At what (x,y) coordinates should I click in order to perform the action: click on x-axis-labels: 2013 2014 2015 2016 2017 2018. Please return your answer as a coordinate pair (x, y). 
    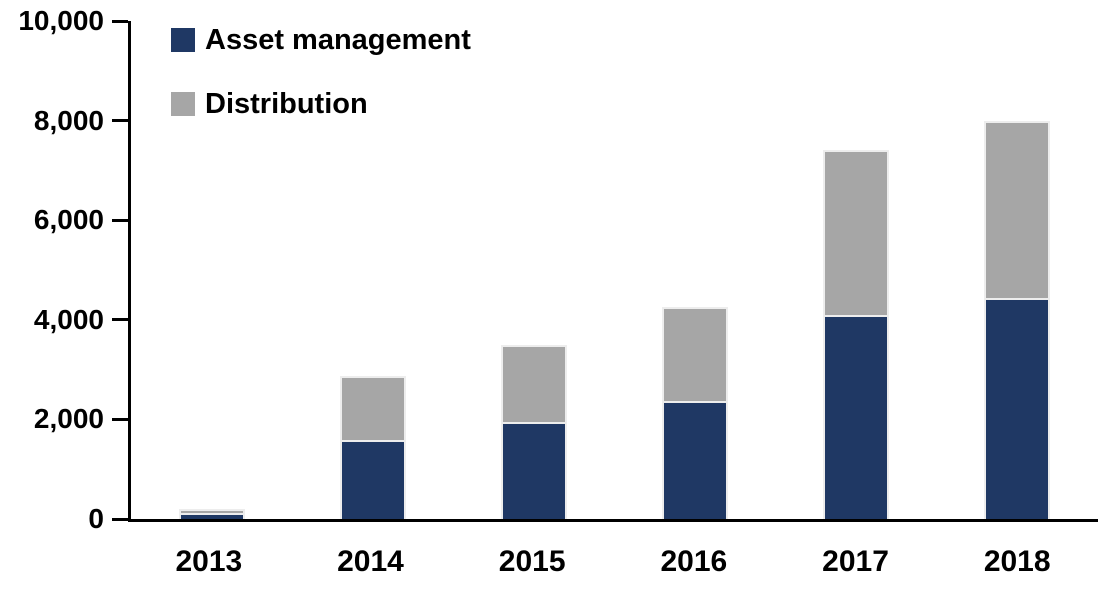
    Looking at the image, I should click on (613, 562).